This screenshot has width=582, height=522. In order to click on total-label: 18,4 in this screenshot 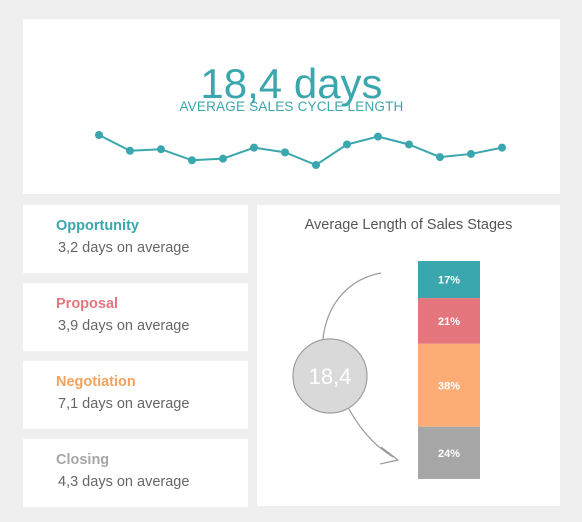, I will do `click(330, 376)`.